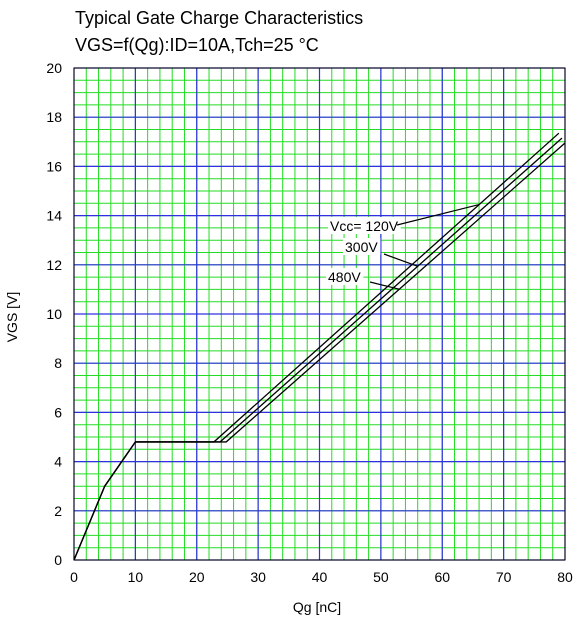  What do you see at coordinates (54, 68) in the screenshot?
I see `y-tick-label: 20` at bounding box center [54, 68].